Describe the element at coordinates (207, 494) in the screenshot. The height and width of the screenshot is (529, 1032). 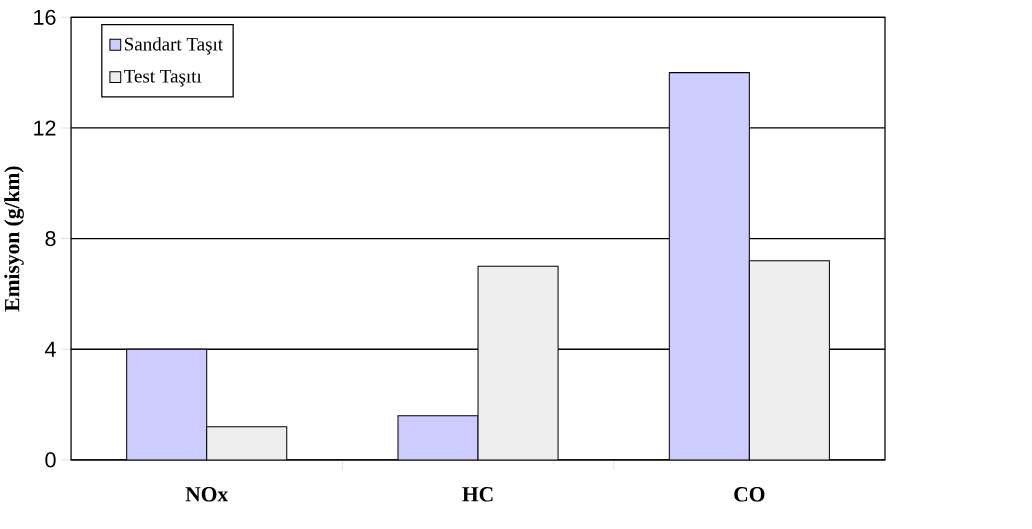
I see `x-tick-label: NOx` at that location.